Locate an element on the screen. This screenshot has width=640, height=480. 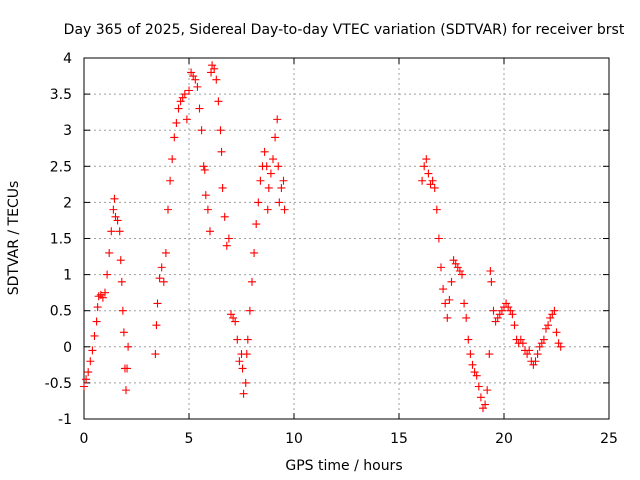
x-tick-label: 5 is located at coordinates (189, 439).